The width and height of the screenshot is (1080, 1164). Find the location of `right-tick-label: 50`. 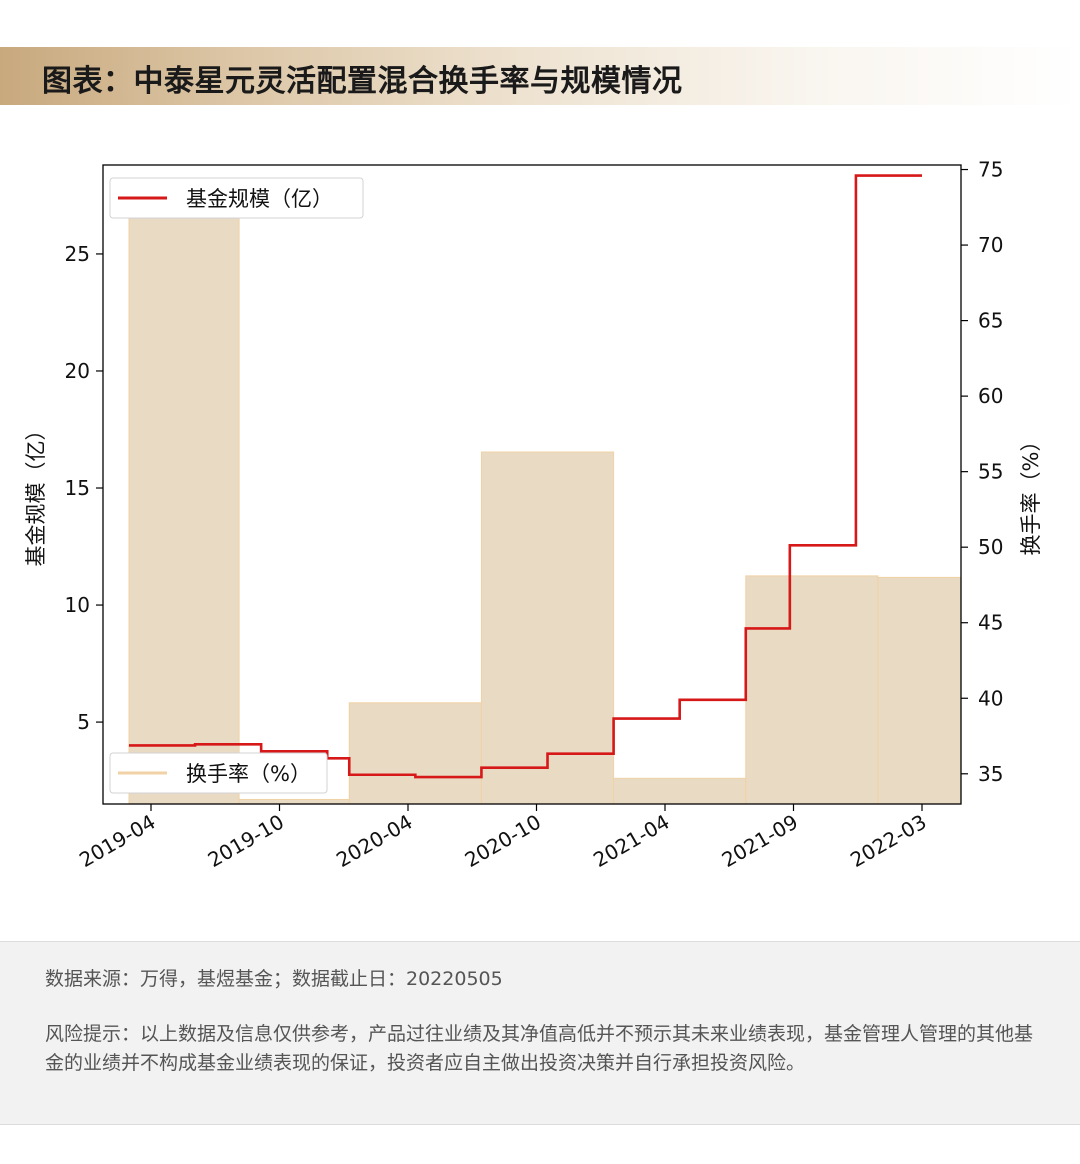

right-tick-label: 50 is located at coordinates (990, 547).